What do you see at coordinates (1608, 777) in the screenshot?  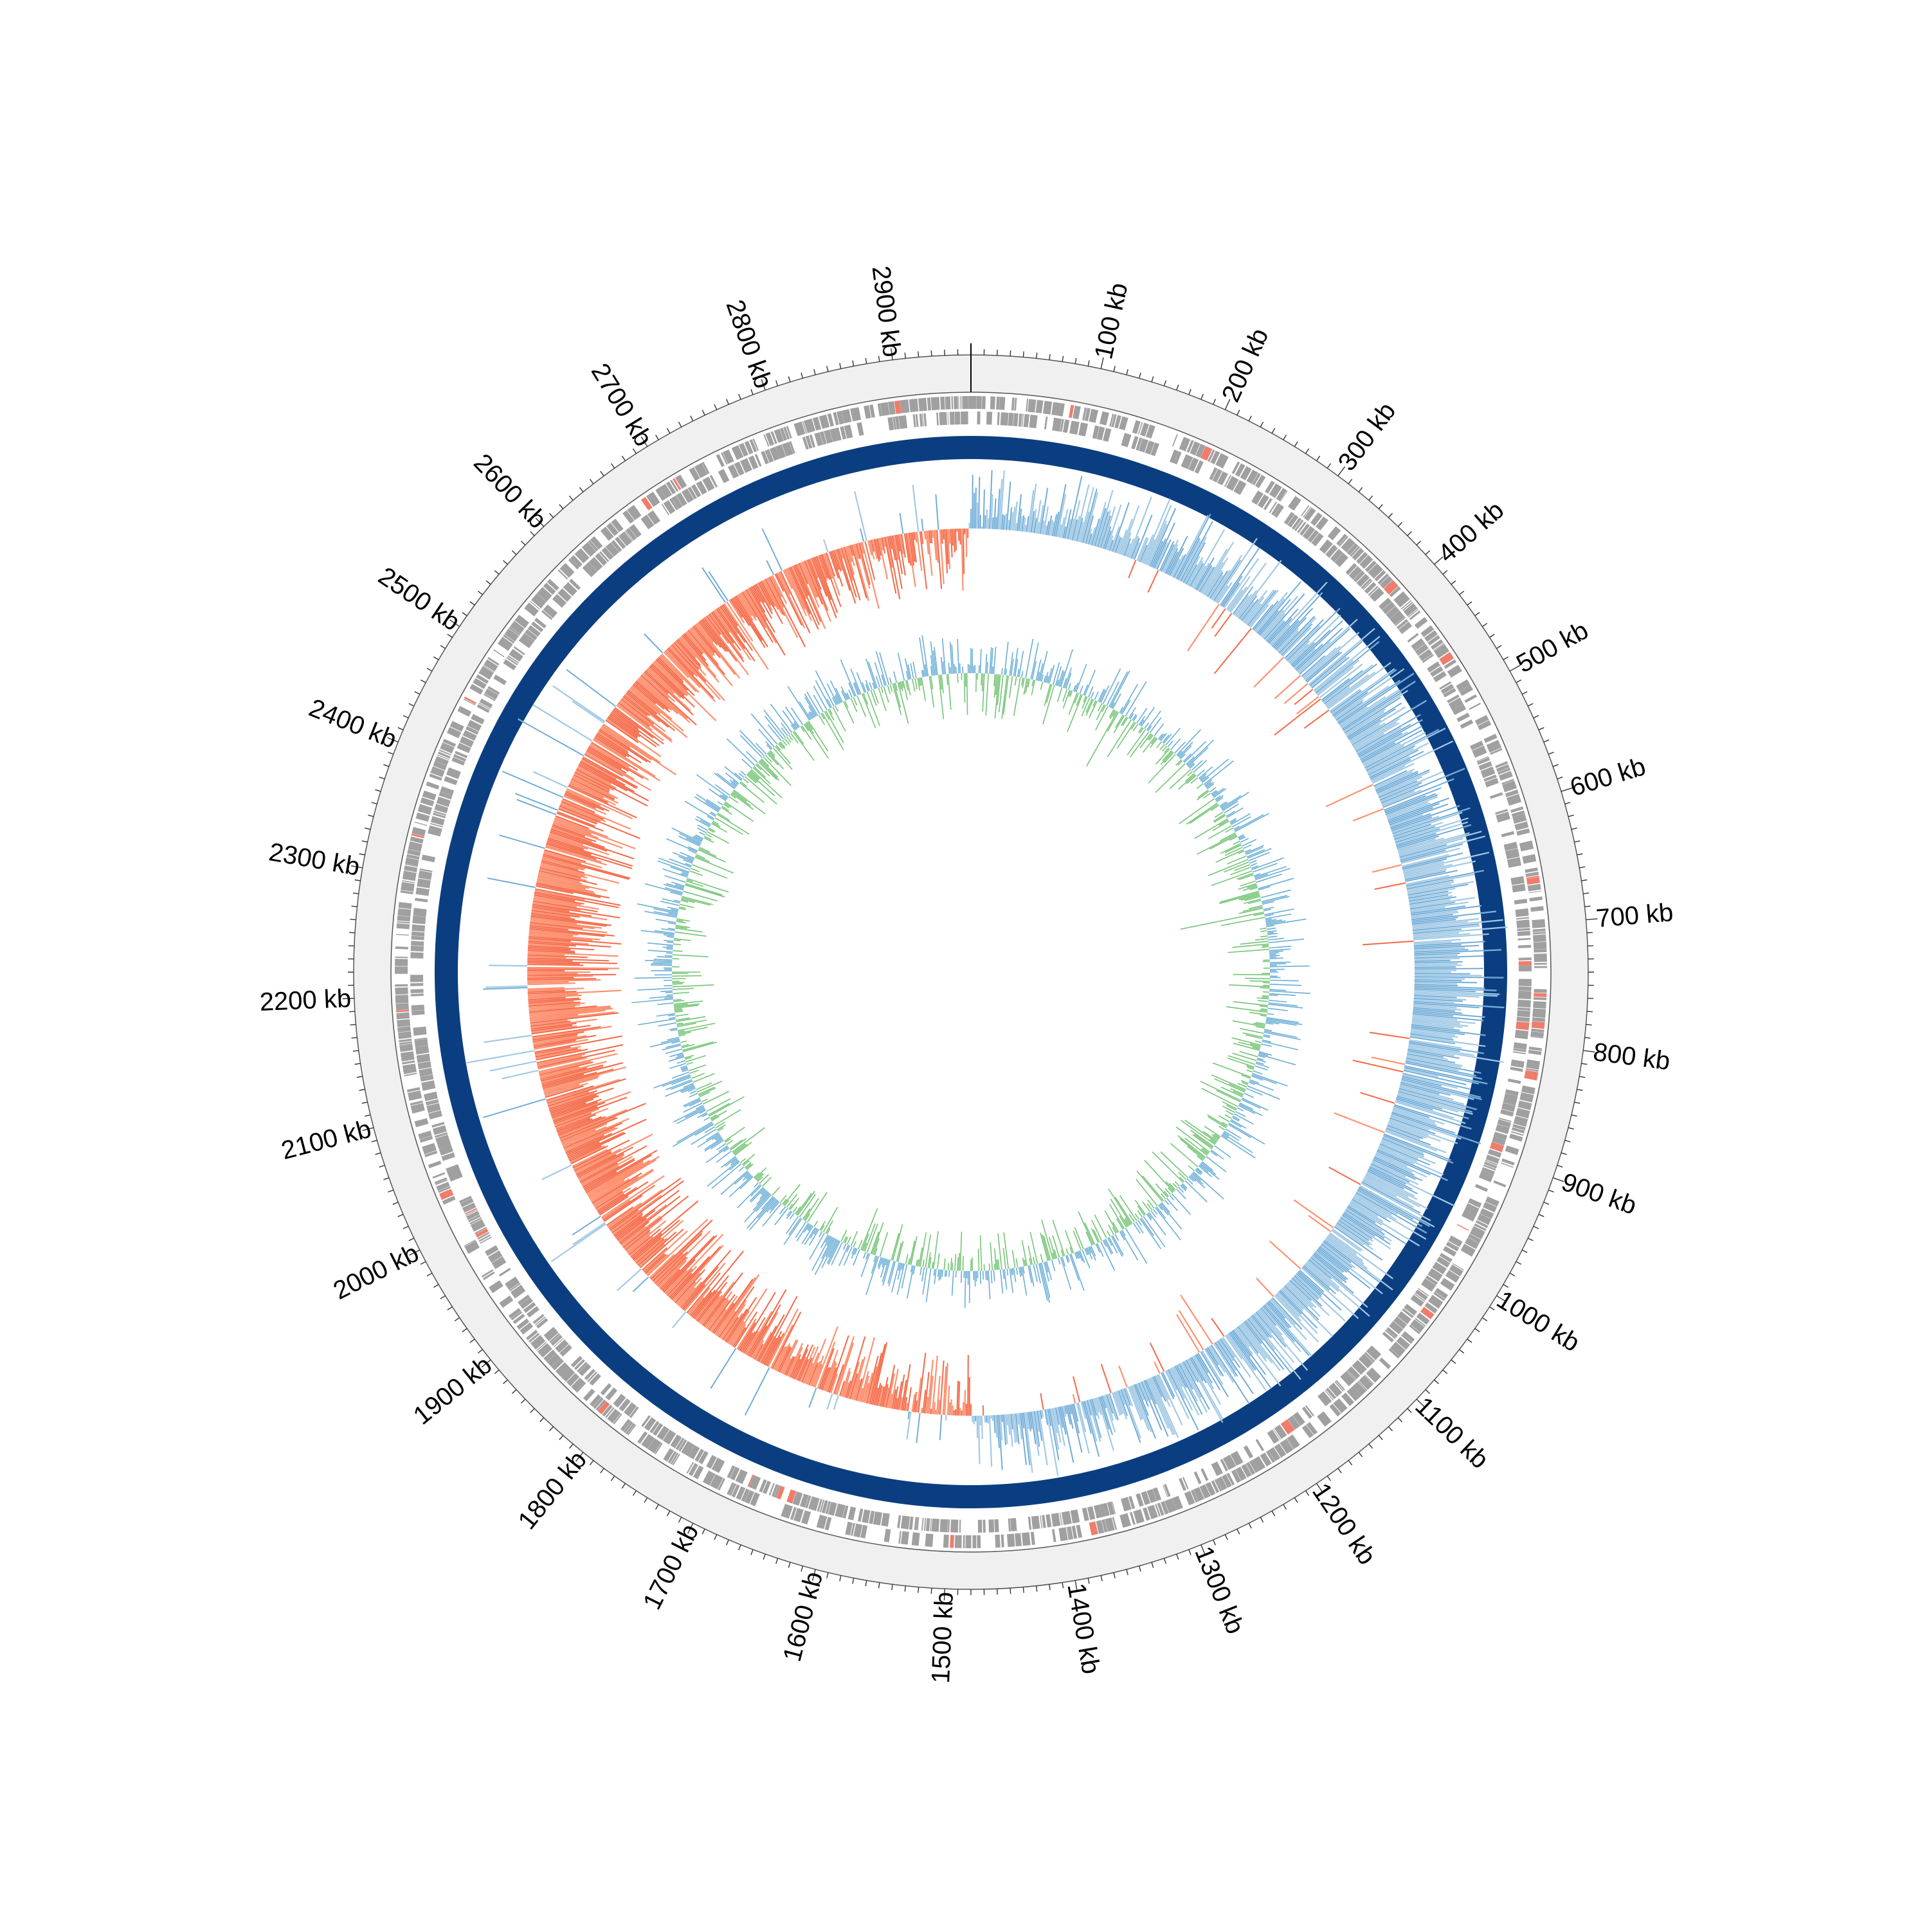 I see `tick-label-600kb: 600 kb` at bounding box center [1608, 777].